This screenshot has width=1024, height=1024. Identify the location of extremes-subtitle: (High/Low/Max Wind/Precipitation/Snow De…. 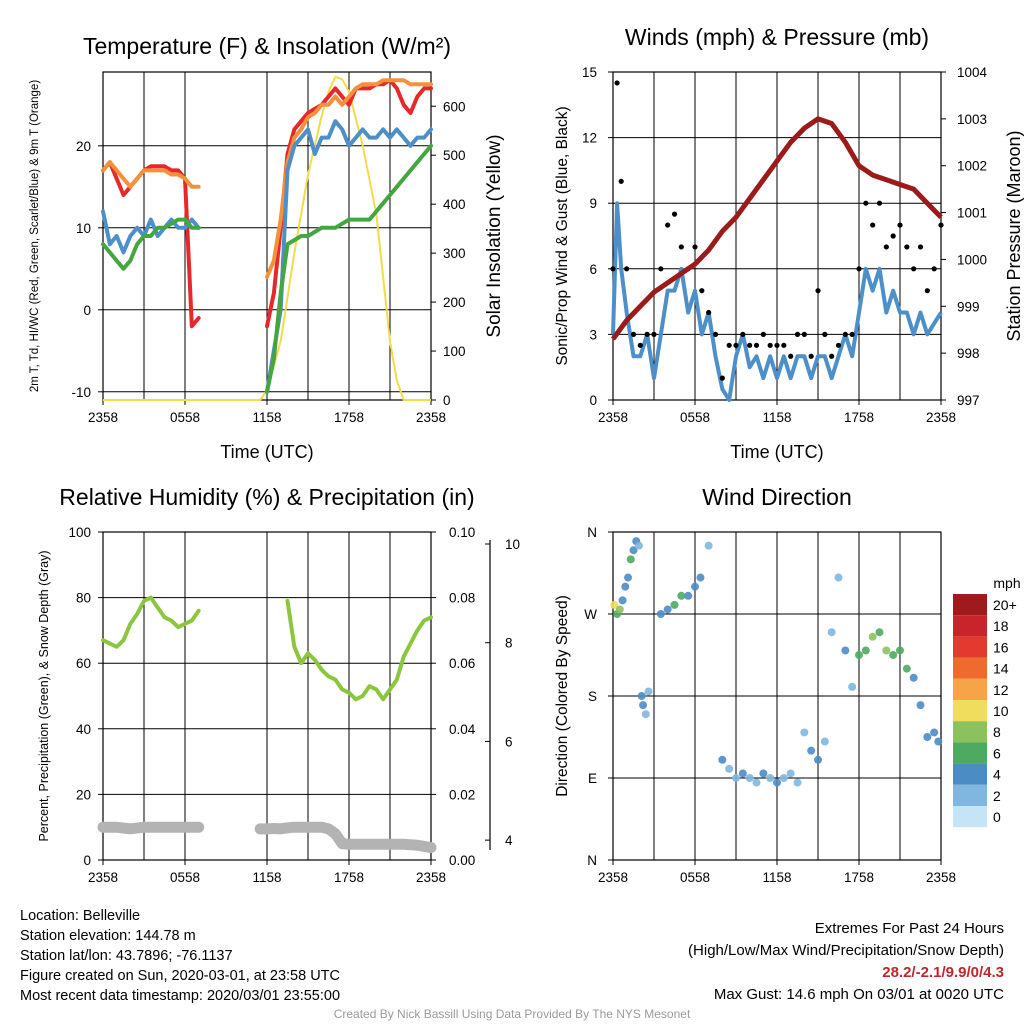
(846, 950).